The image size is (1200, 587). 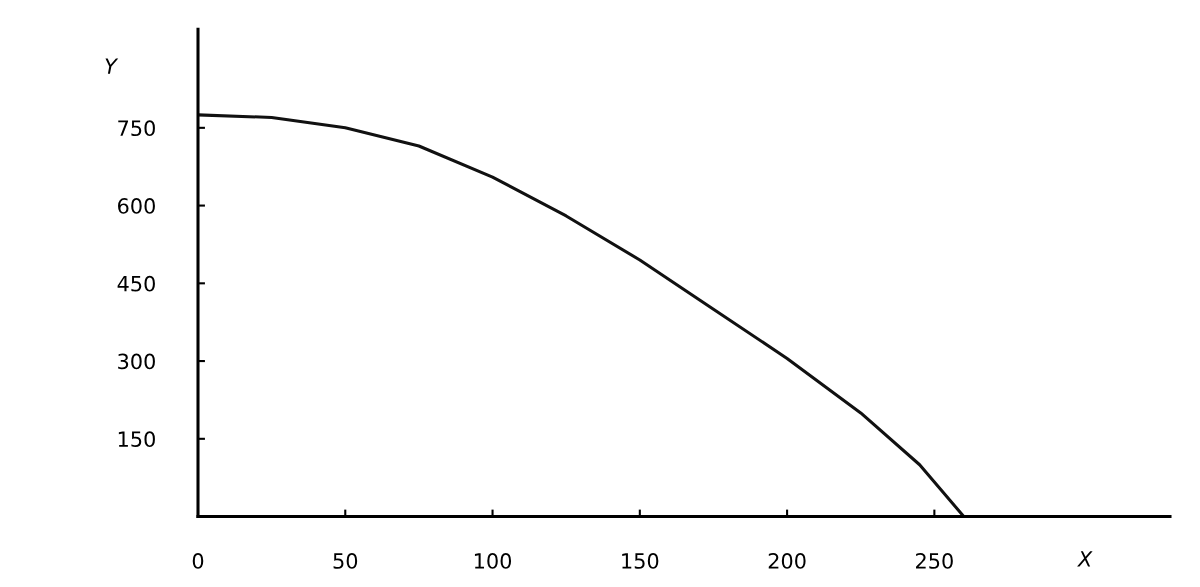 I want to click on x-tick-label: 0, so click(x=198, y=561).